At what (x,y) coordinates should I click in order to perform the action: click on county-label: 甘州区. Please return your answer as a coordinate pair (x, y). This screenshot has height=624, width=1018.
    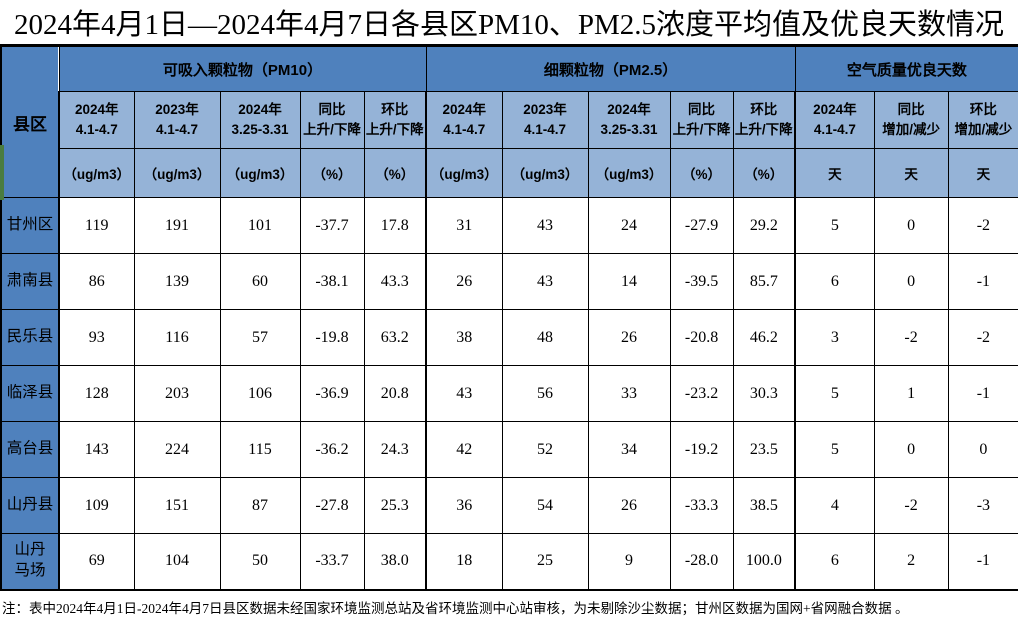
    Looking at the image, I should click on (30, 225).